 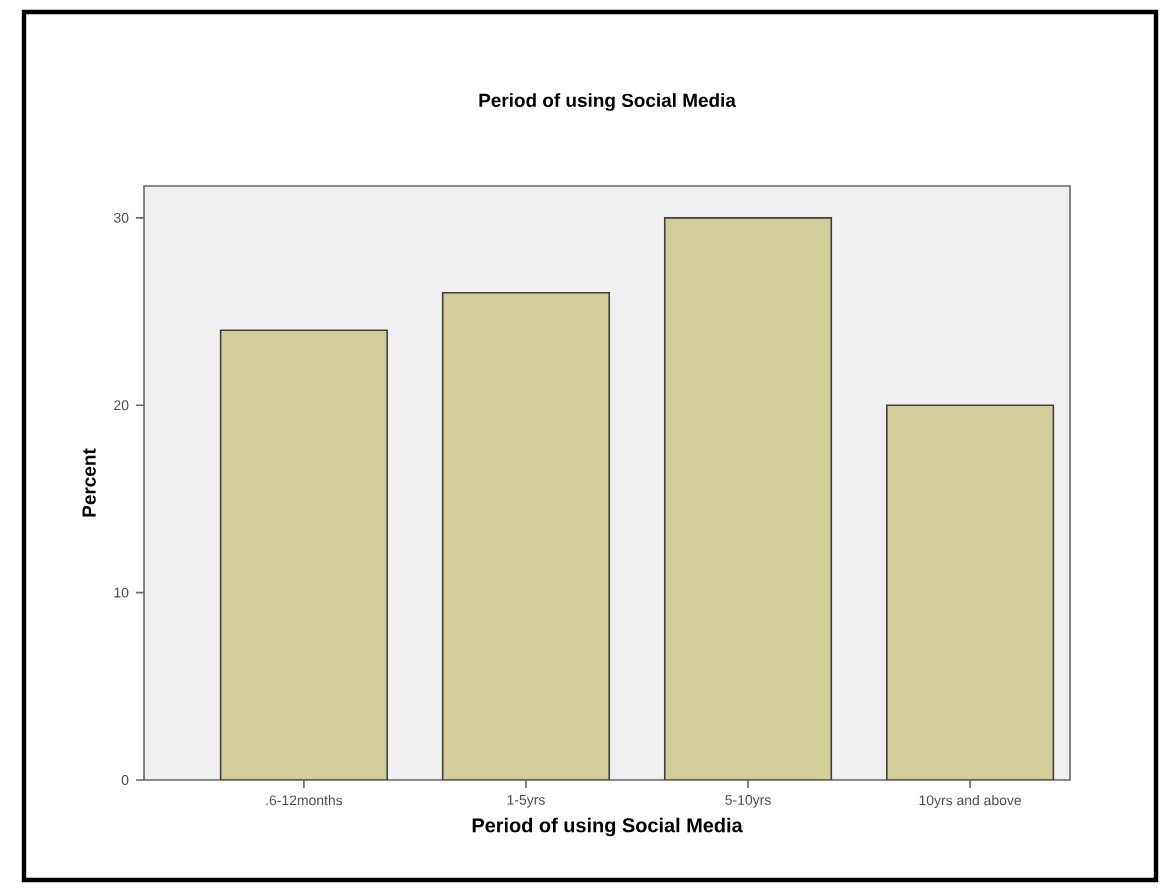 What do you see at coordinates (607, 827) in the screenshot?
I see `x-axis-title: Period of using Social Media` at bounding box center [607, 827].